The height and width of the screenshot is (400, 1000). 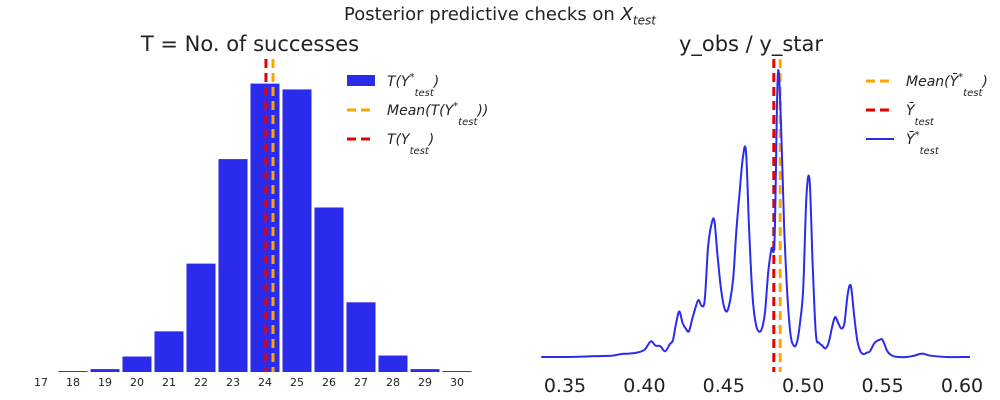 What do you see at coordinates (882, 386) in the screenshot?
I see `x-tick-label-0.55: 0.55` at bounding box center [882, 386].